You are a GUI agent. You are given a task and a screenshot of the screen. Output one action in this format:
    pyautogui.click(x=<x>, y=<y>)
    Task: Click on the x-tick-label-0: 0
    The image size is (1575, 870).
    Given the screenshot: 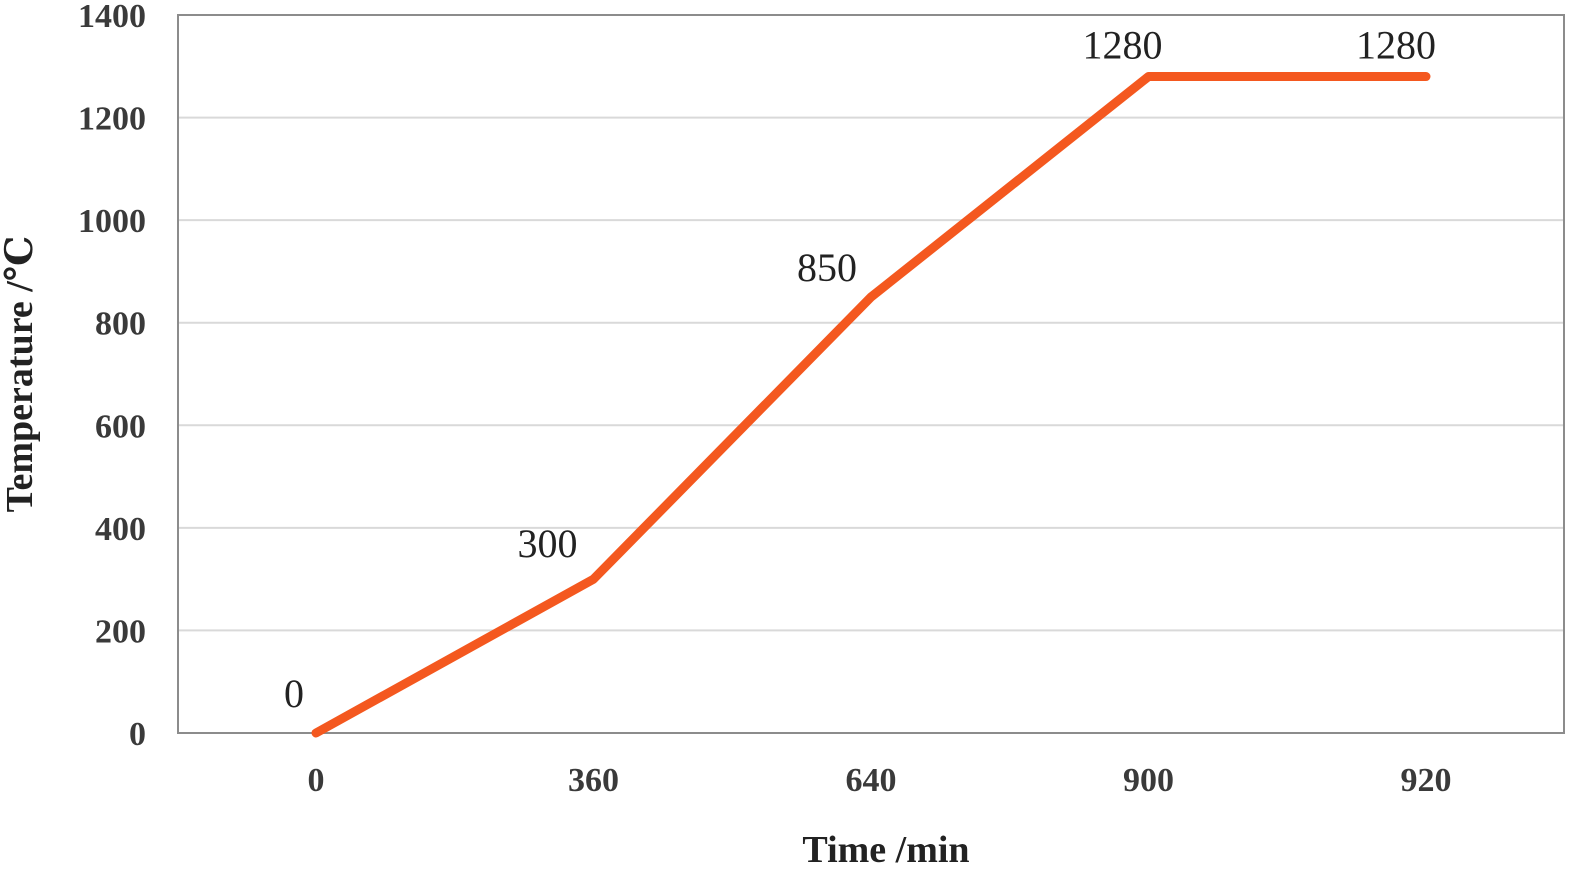 What is the action you would take?
    pyautogui.click(x=316, y=780)
    